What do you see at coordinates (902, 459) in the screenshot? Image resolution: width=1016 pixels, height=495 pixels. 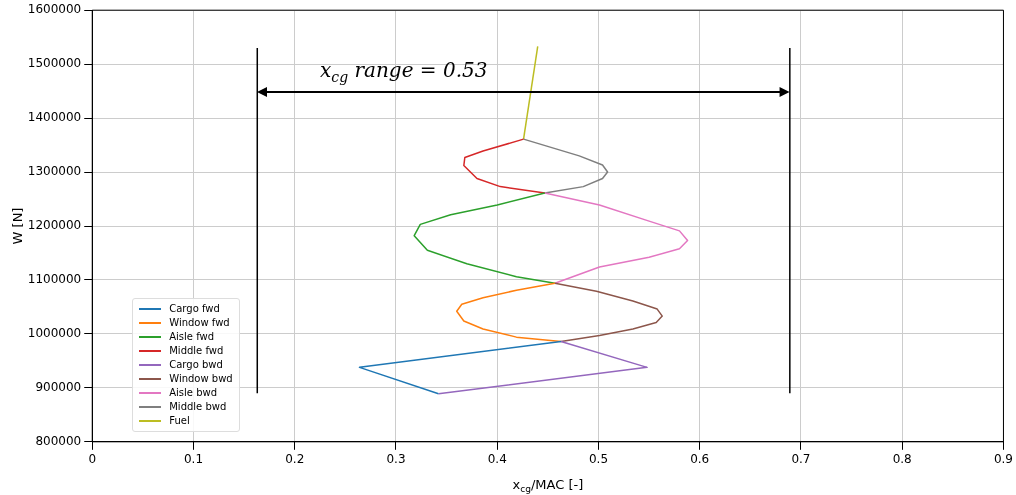 I see `x-tick-label: 0.8` at bounding box center [902, 459].